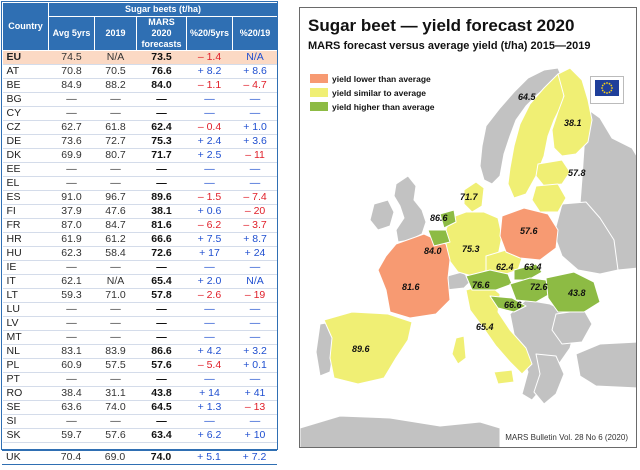  I want to click on cell-mars2020: 81.6, so click(161, 225).